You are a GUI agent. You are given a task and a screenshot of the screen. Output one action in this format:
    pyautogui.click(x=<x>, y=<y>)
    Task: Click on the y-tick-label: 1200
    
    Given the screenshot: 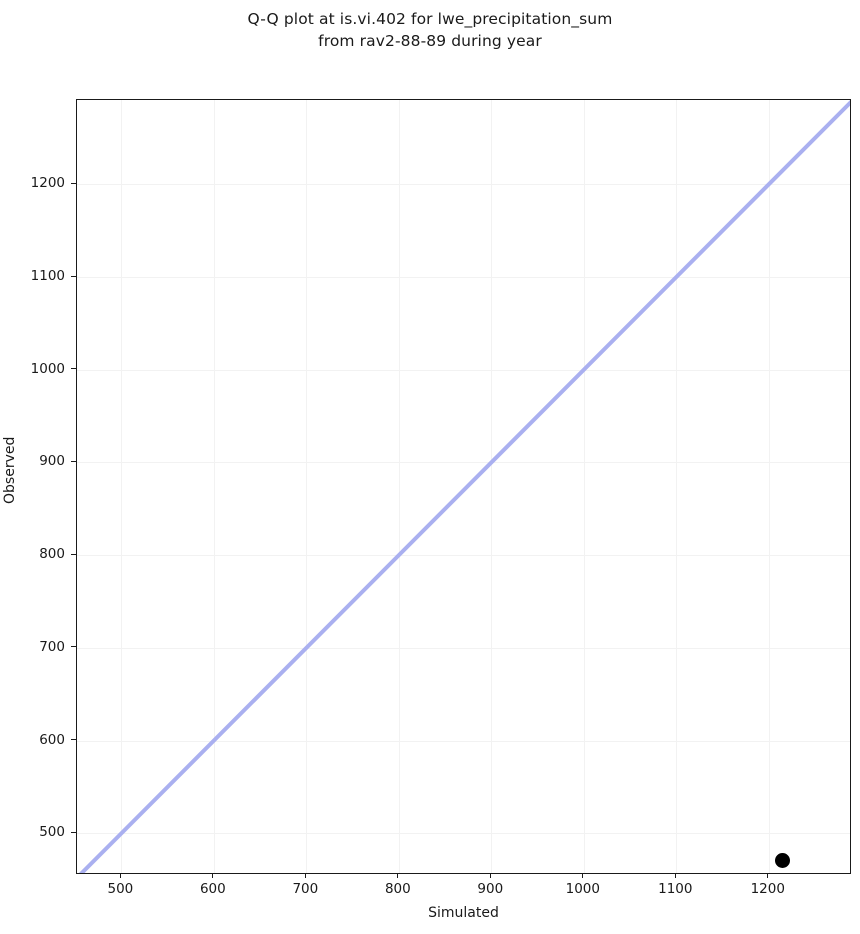 What is the action you would take?
    pyautogui.click(x=47, y=183)
    